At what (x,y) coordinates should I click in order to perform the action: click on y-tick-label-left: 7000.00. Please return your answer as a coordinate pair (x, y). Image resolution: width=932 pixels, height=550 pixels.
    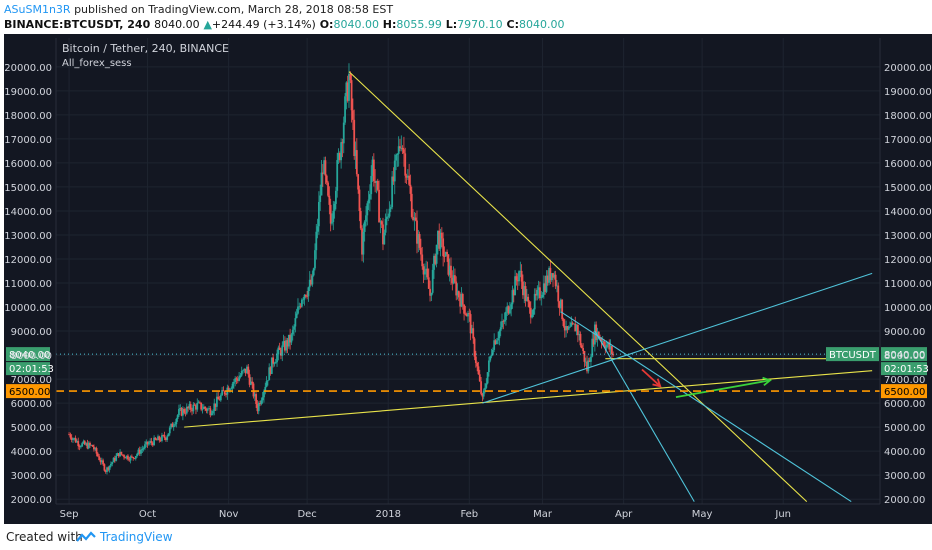
    Looking at the image, I should click on (31, 380).